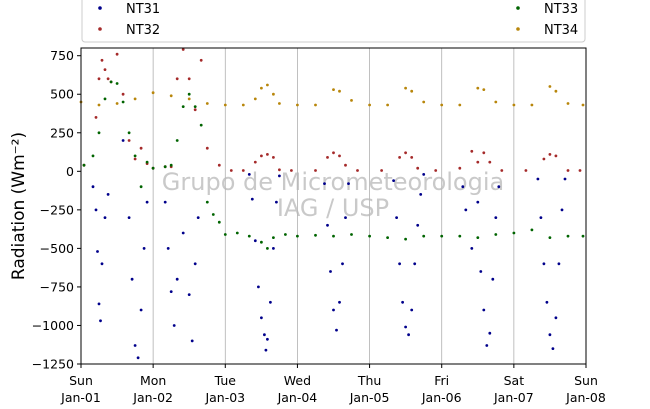 This screenshot has height=409, width=650. I want to click on series-nt34, so click(332, 95).